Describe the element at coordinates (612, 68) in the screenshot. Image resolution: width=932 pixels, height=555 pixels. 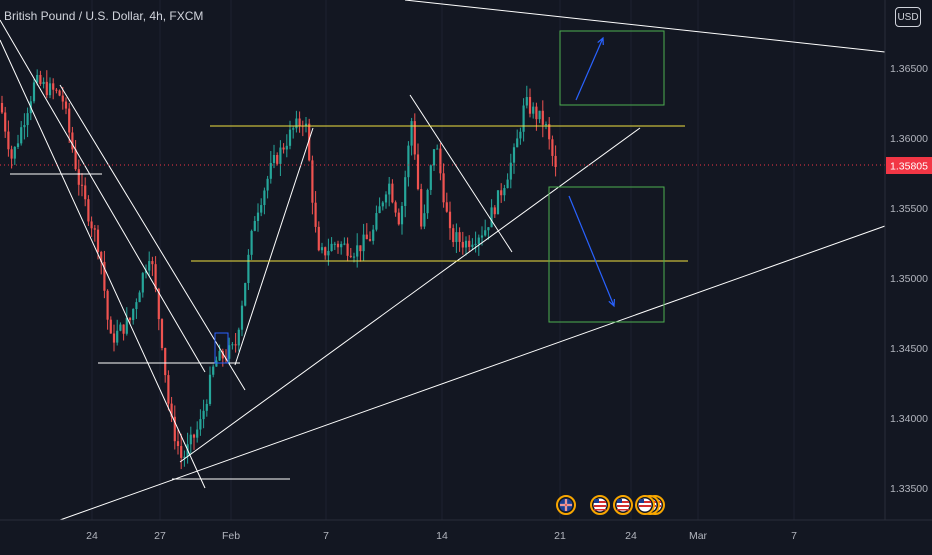
I see `upside-target-box` at that location.